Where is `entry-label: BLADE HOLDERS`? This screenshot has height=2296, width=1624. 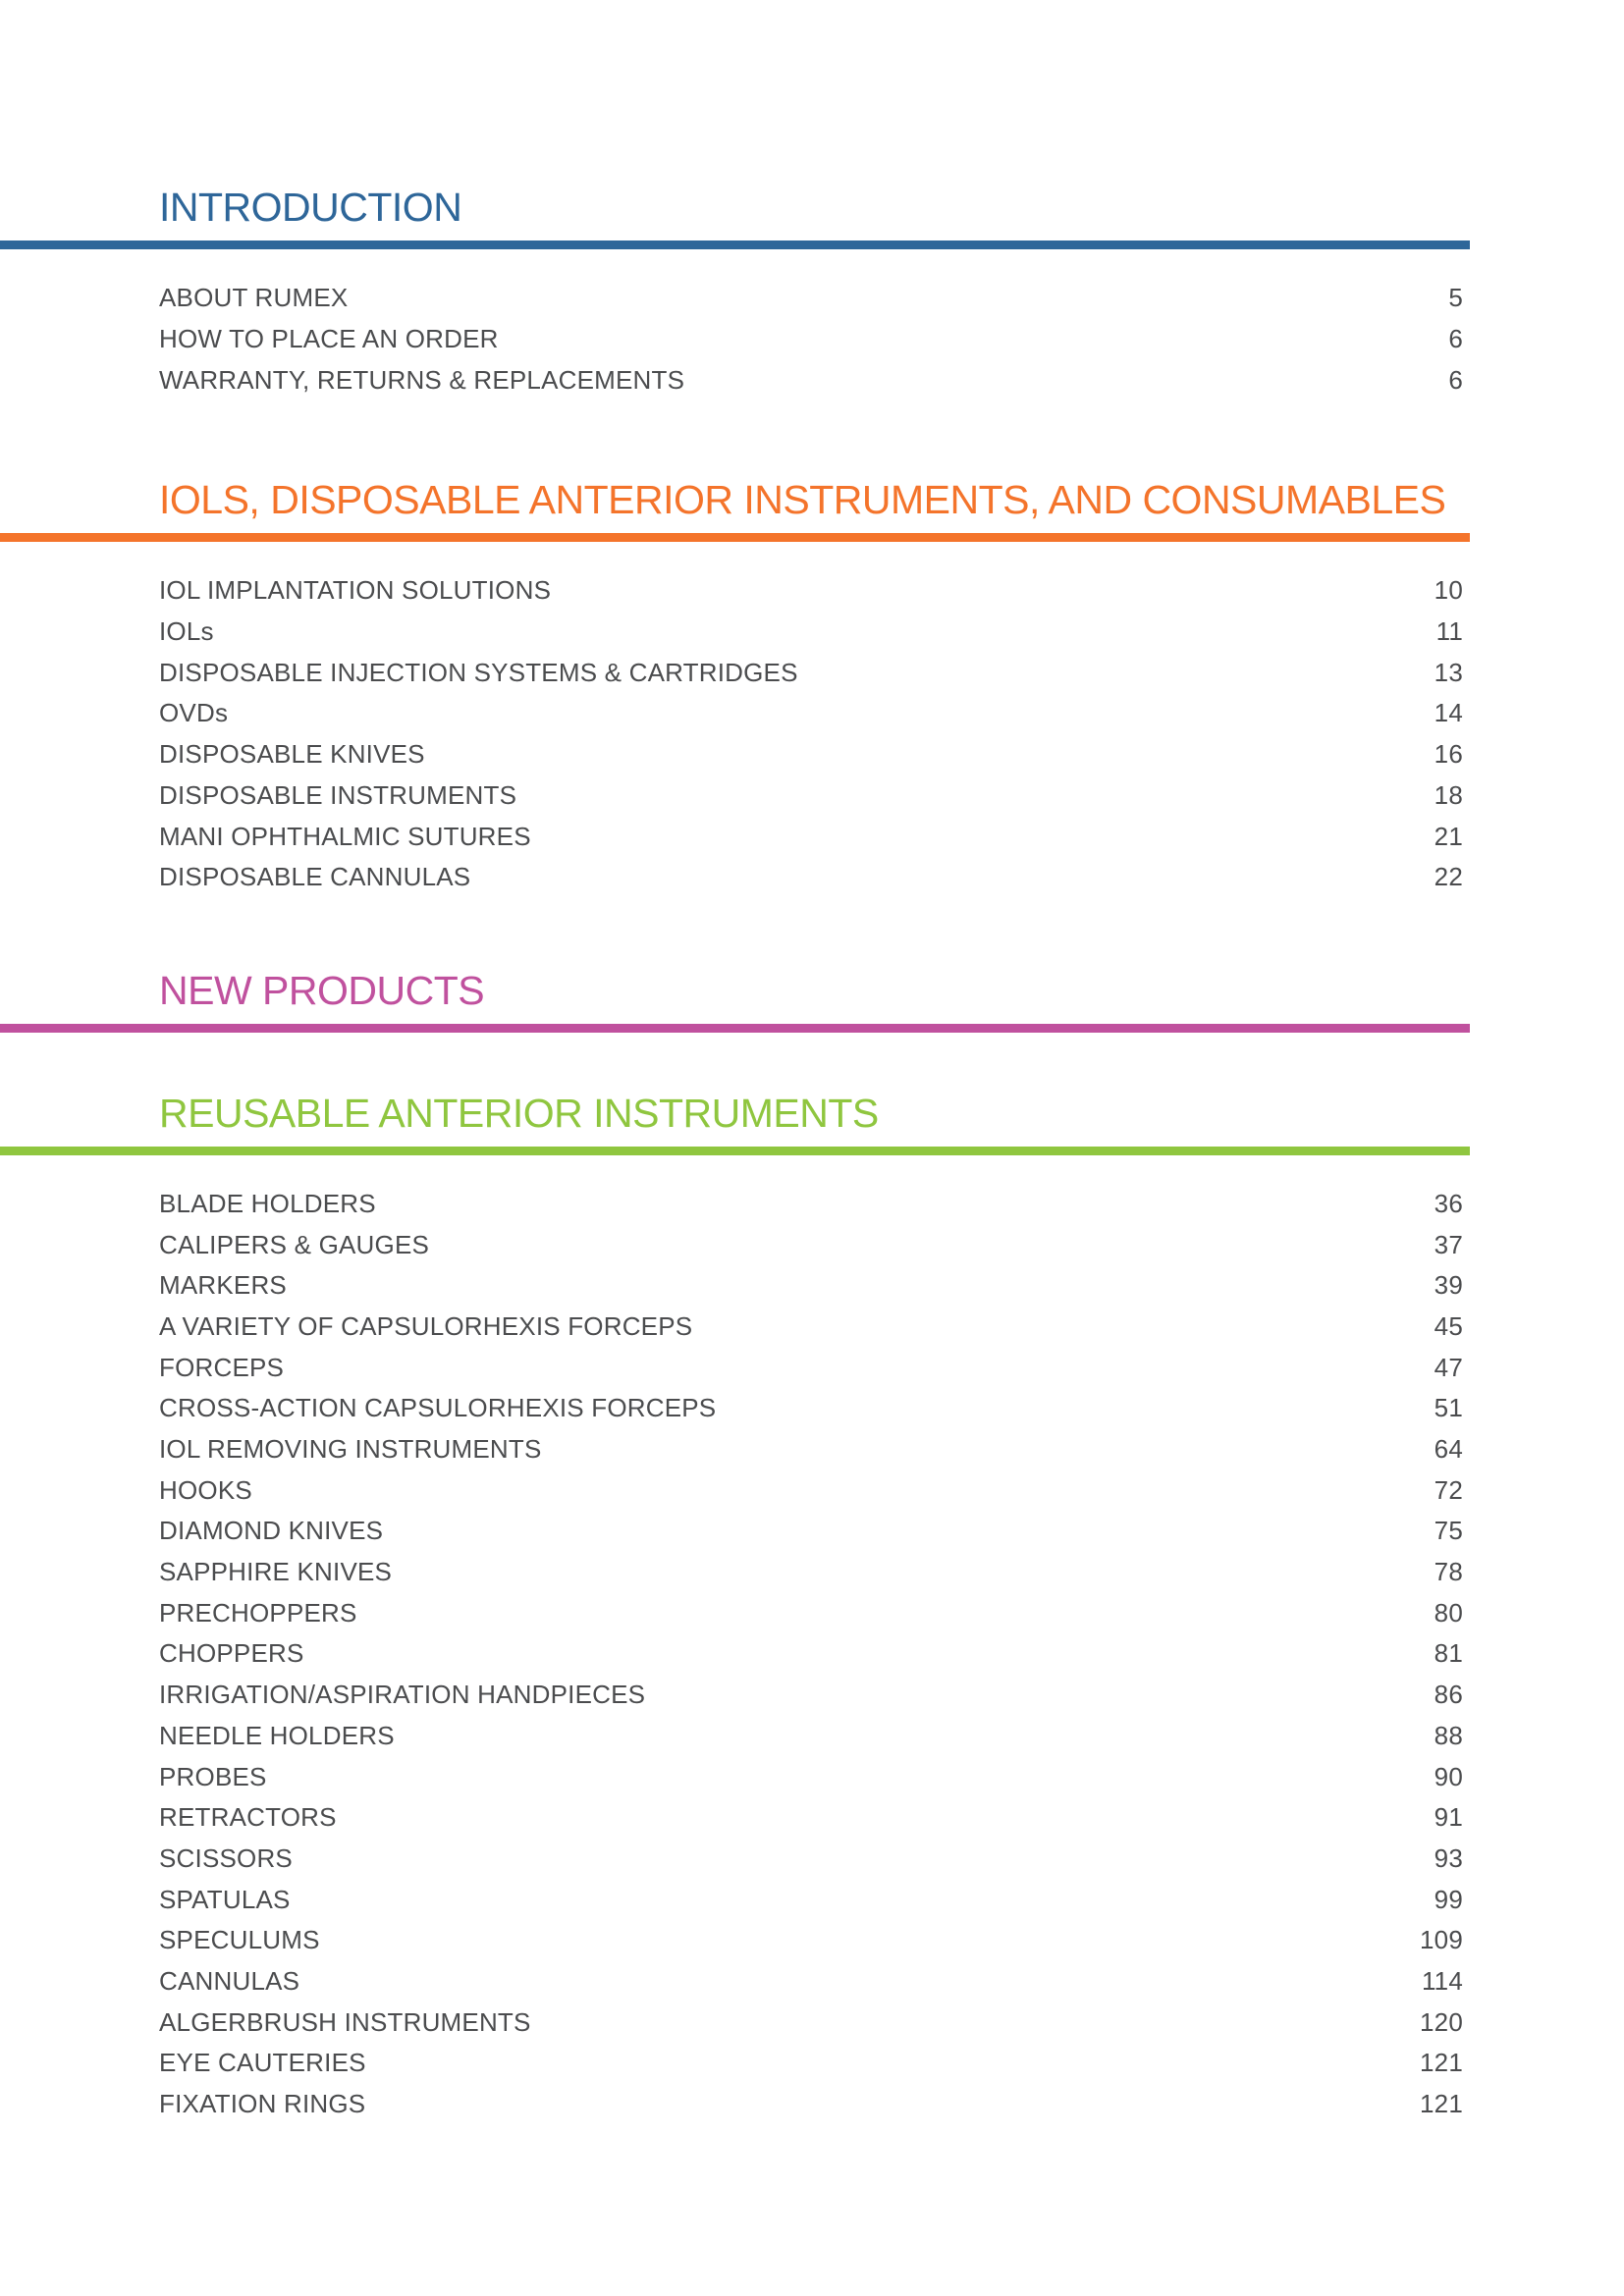
entry-label: BLADE HOLDERS is located at coordinates (267, 1203).